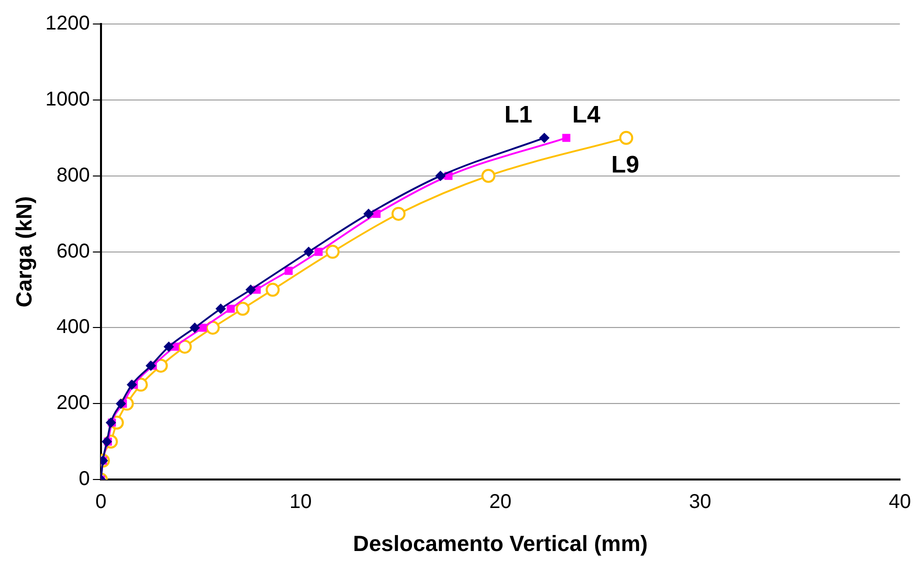 This screenshot has height=570, width=922. What do you see at coordinates (23, 252) in the screenshot?
I see `y-axis-title: Carga (kN)` at bounding box center [23, 252].